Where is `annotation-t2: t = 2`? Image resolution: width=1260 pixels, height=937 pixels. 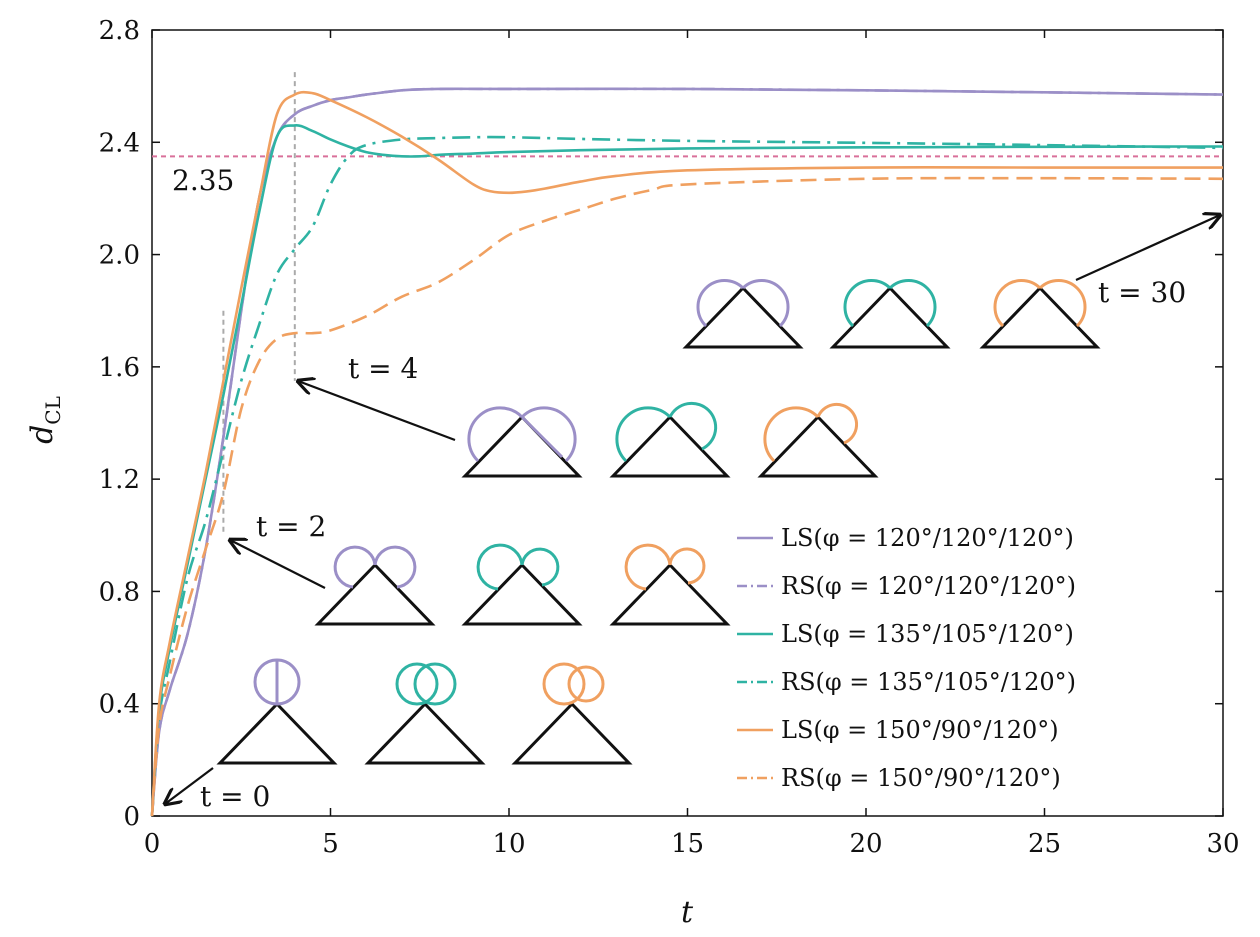
annotation-t2: t = 2 is located at coordinates (291, 526).